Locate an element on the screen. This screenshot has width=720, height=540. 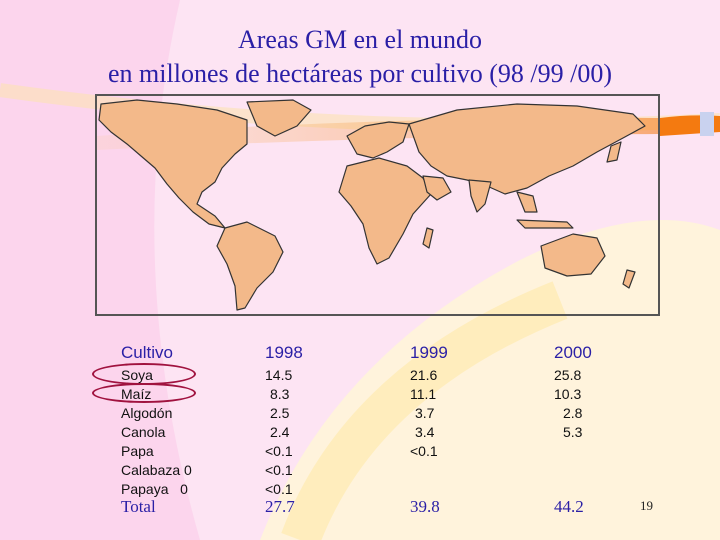
southeast-asia is located at coordinates (527, 202).